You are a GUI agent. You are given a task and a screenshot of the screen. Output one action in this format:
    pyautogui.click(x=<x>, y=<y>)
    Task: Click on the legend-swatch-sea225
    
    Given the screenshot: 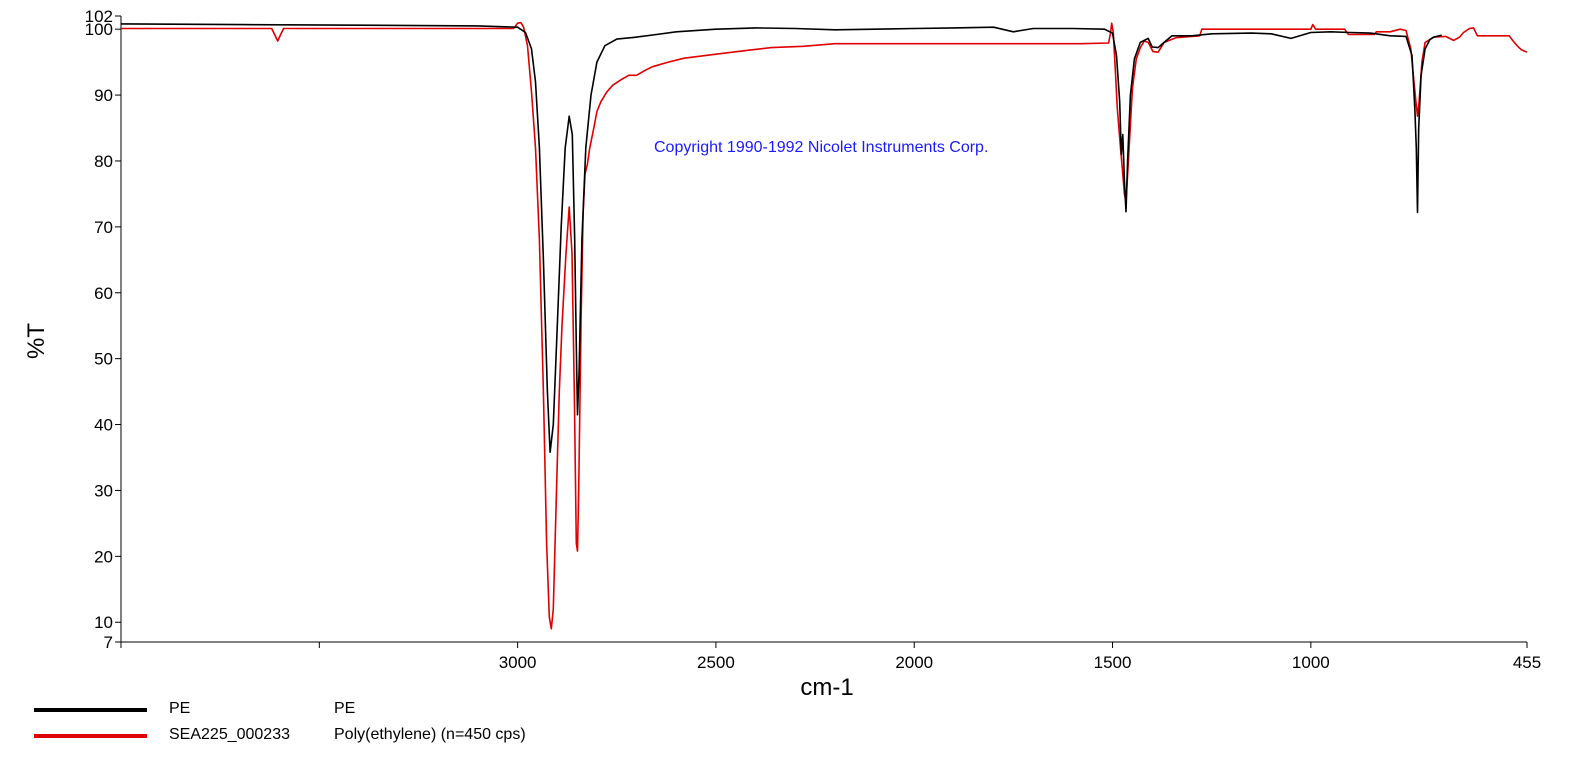 What is the action you would take?
    pyautogui.click(x=90, y=736)
    